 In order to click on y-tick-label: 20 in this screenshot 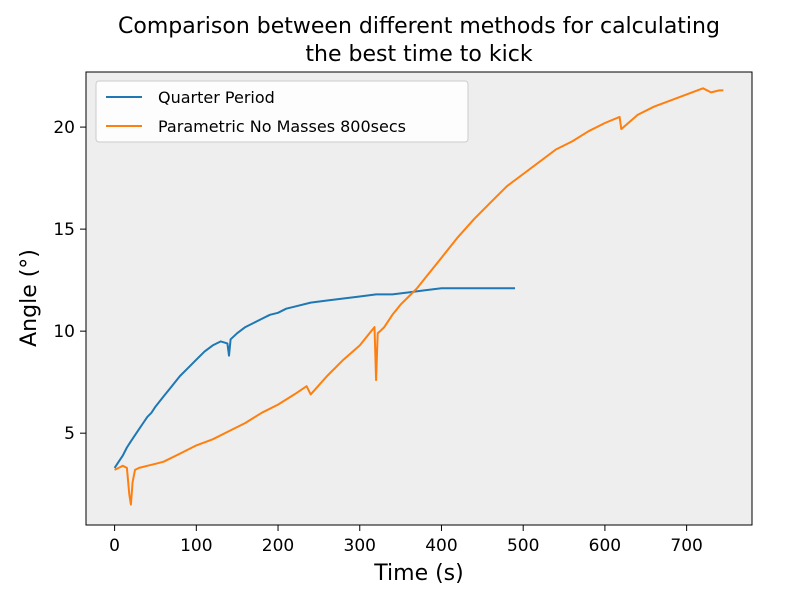, I will do `click(64, 128)`.